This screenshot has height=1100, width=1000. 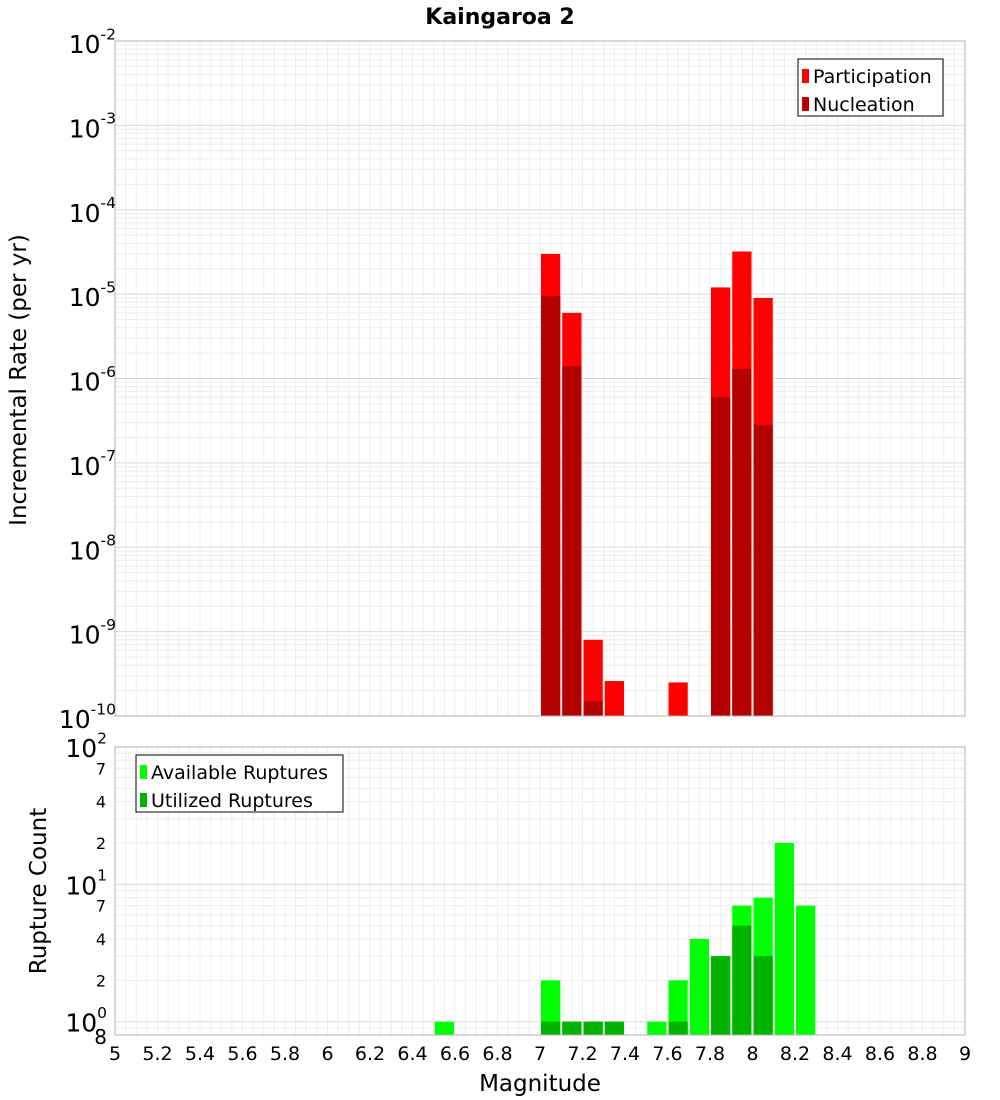 I want to click on y-tick-label: 8, so click(x=100, y=1037).